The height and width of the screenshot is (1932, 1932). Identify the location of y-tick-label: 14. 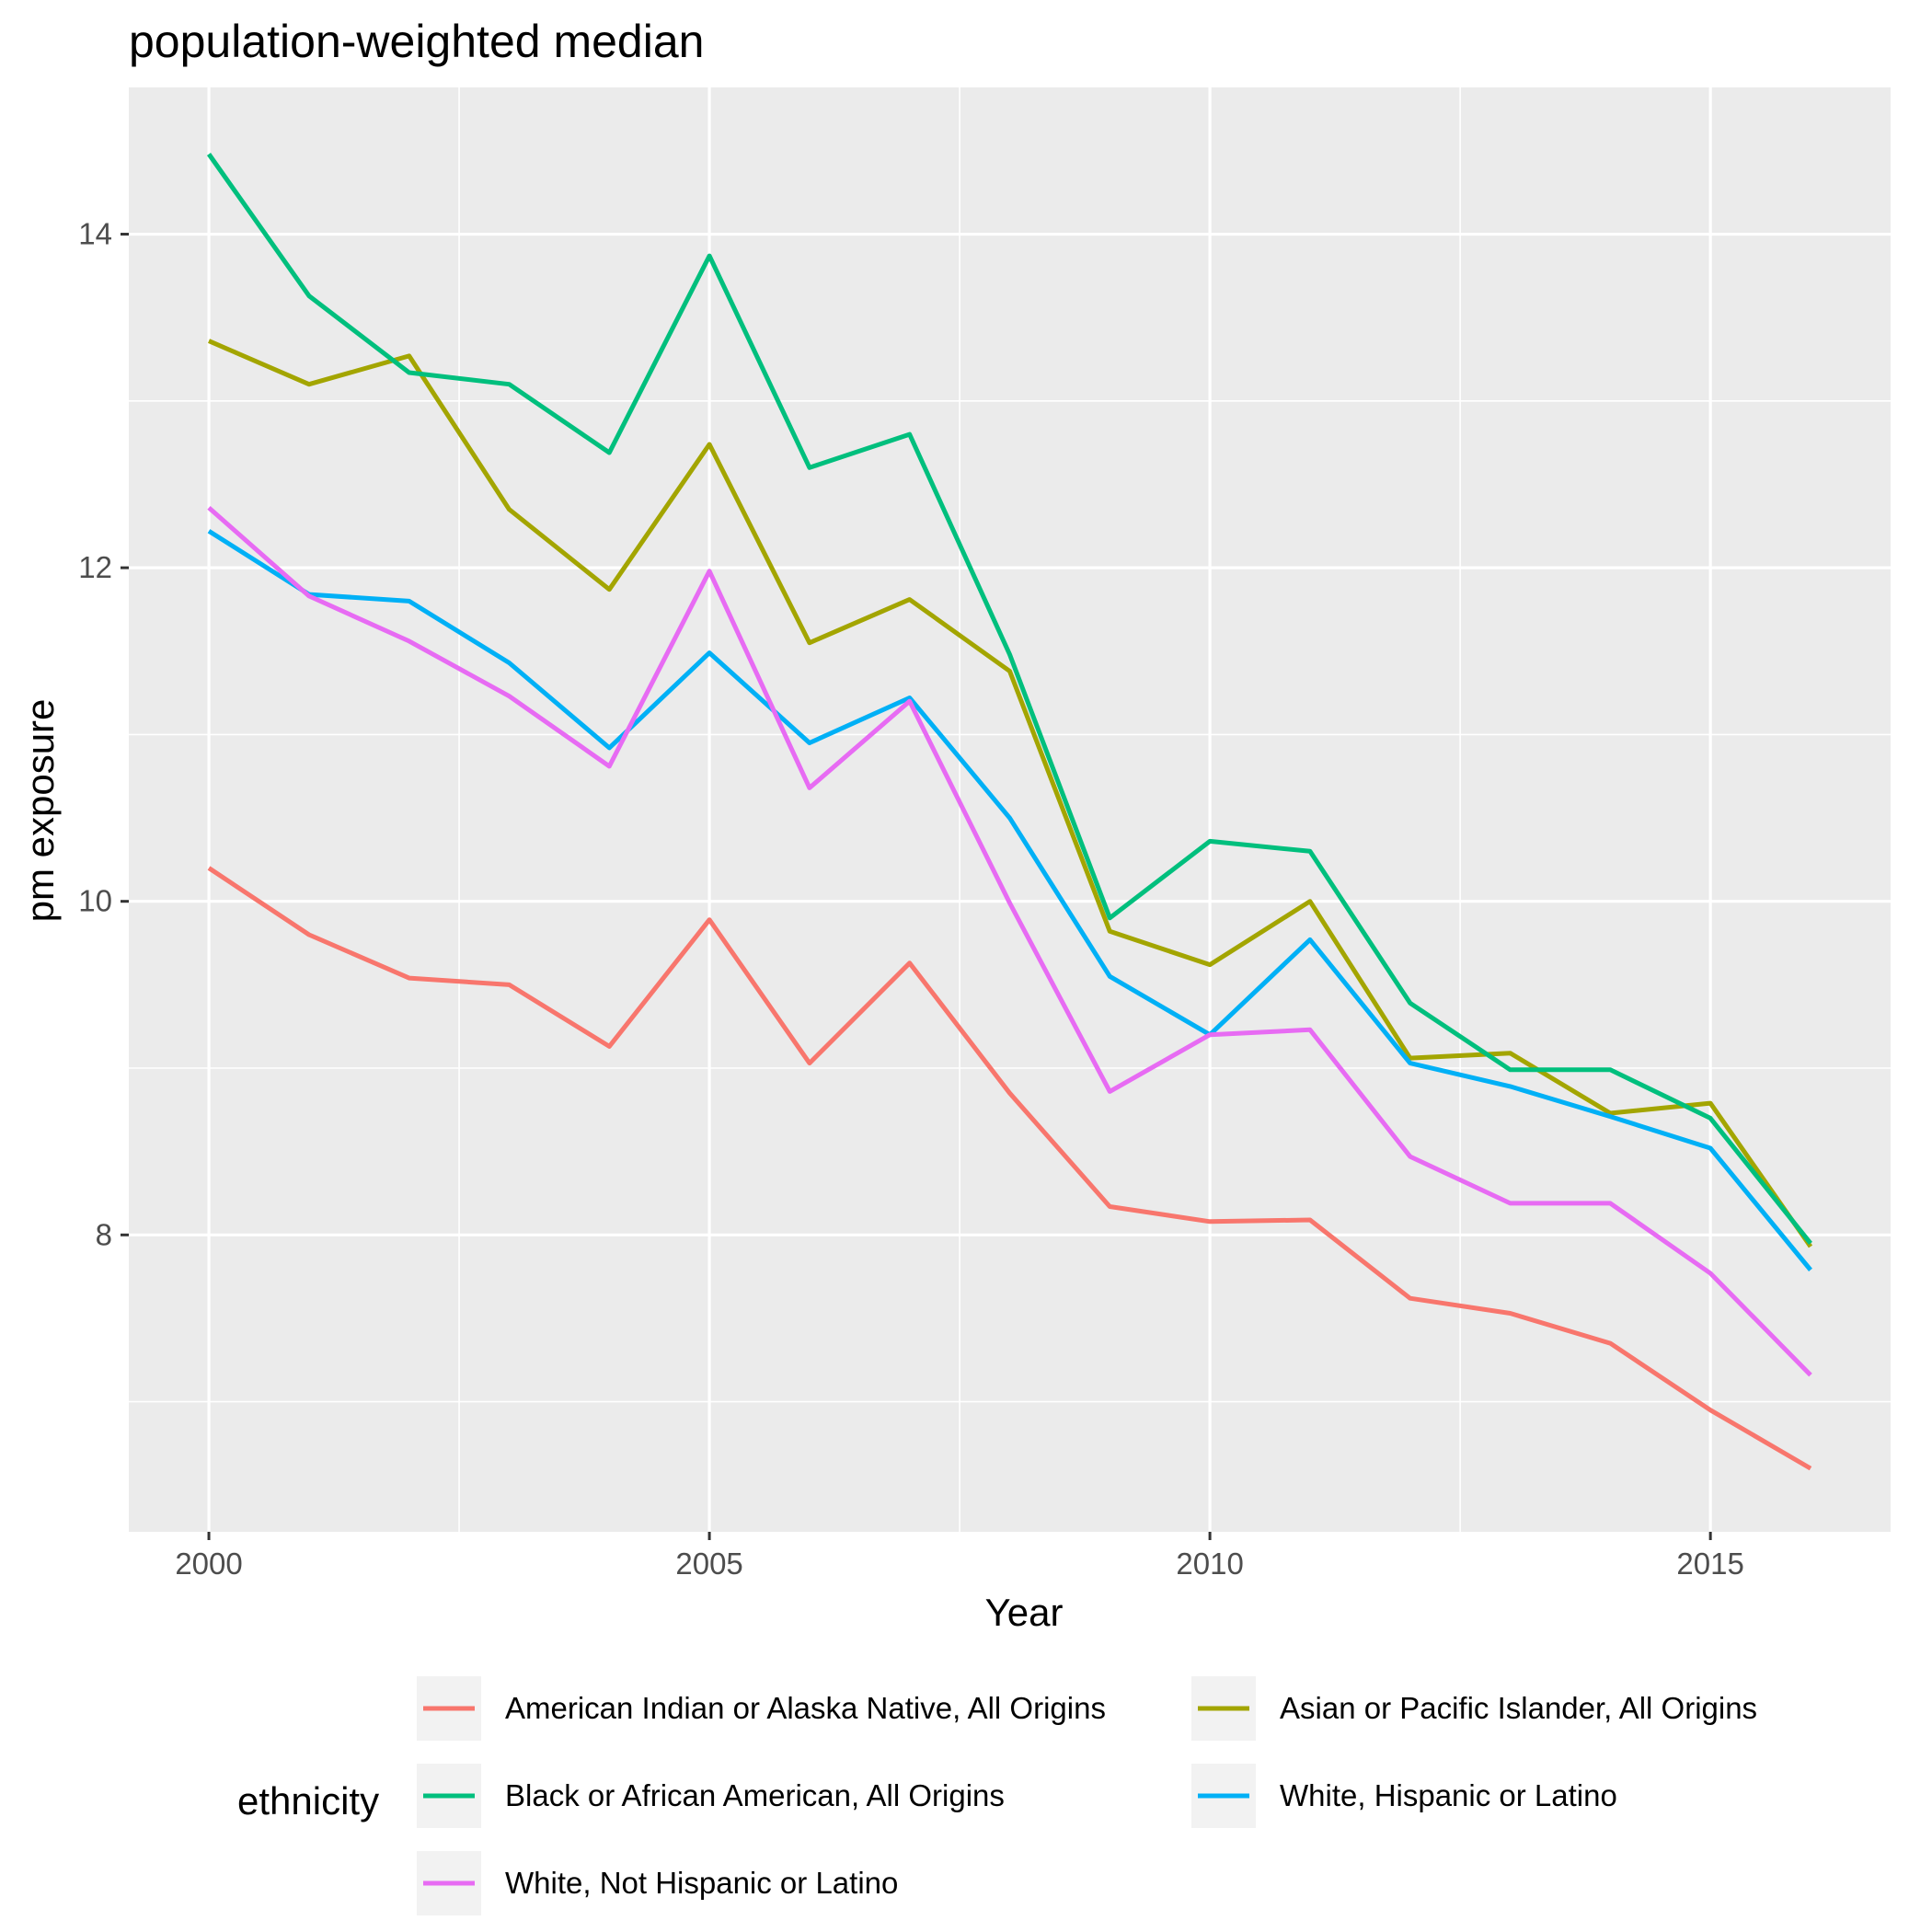
(95, 234).